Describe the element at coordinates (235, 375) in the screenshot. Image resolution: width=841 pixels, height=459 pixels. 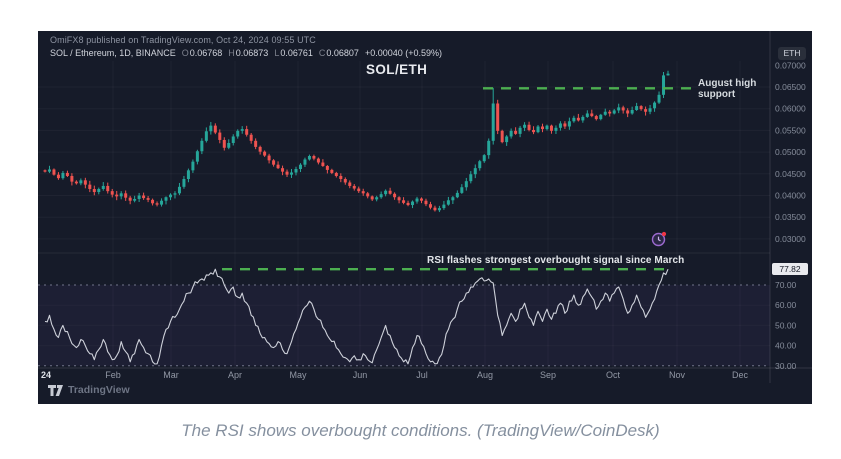
I see `time-axis-label: Apr` at that location.